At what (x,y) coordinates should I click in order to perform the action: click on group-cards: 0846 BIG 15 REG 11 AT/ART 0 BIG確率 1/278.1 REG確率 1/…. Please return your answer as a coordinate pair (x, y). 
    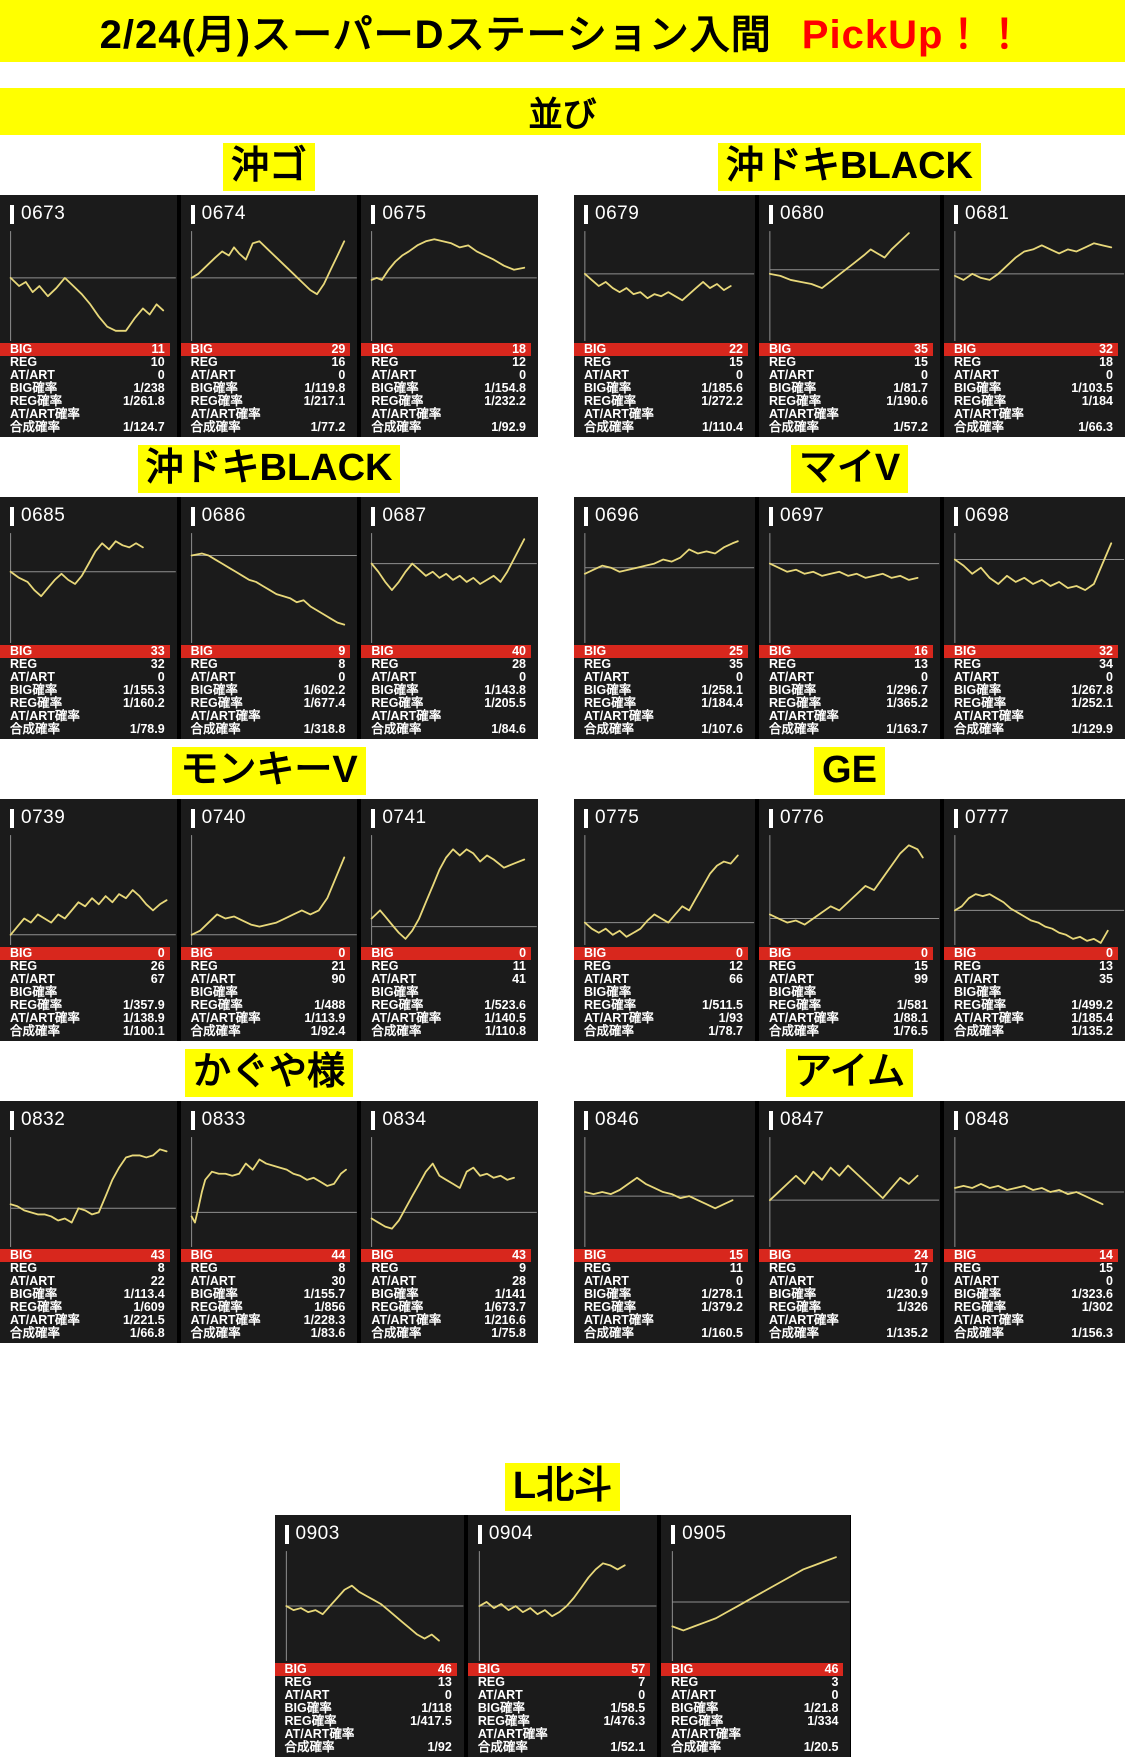
    Looking at the image, I should click on (849, 1222).